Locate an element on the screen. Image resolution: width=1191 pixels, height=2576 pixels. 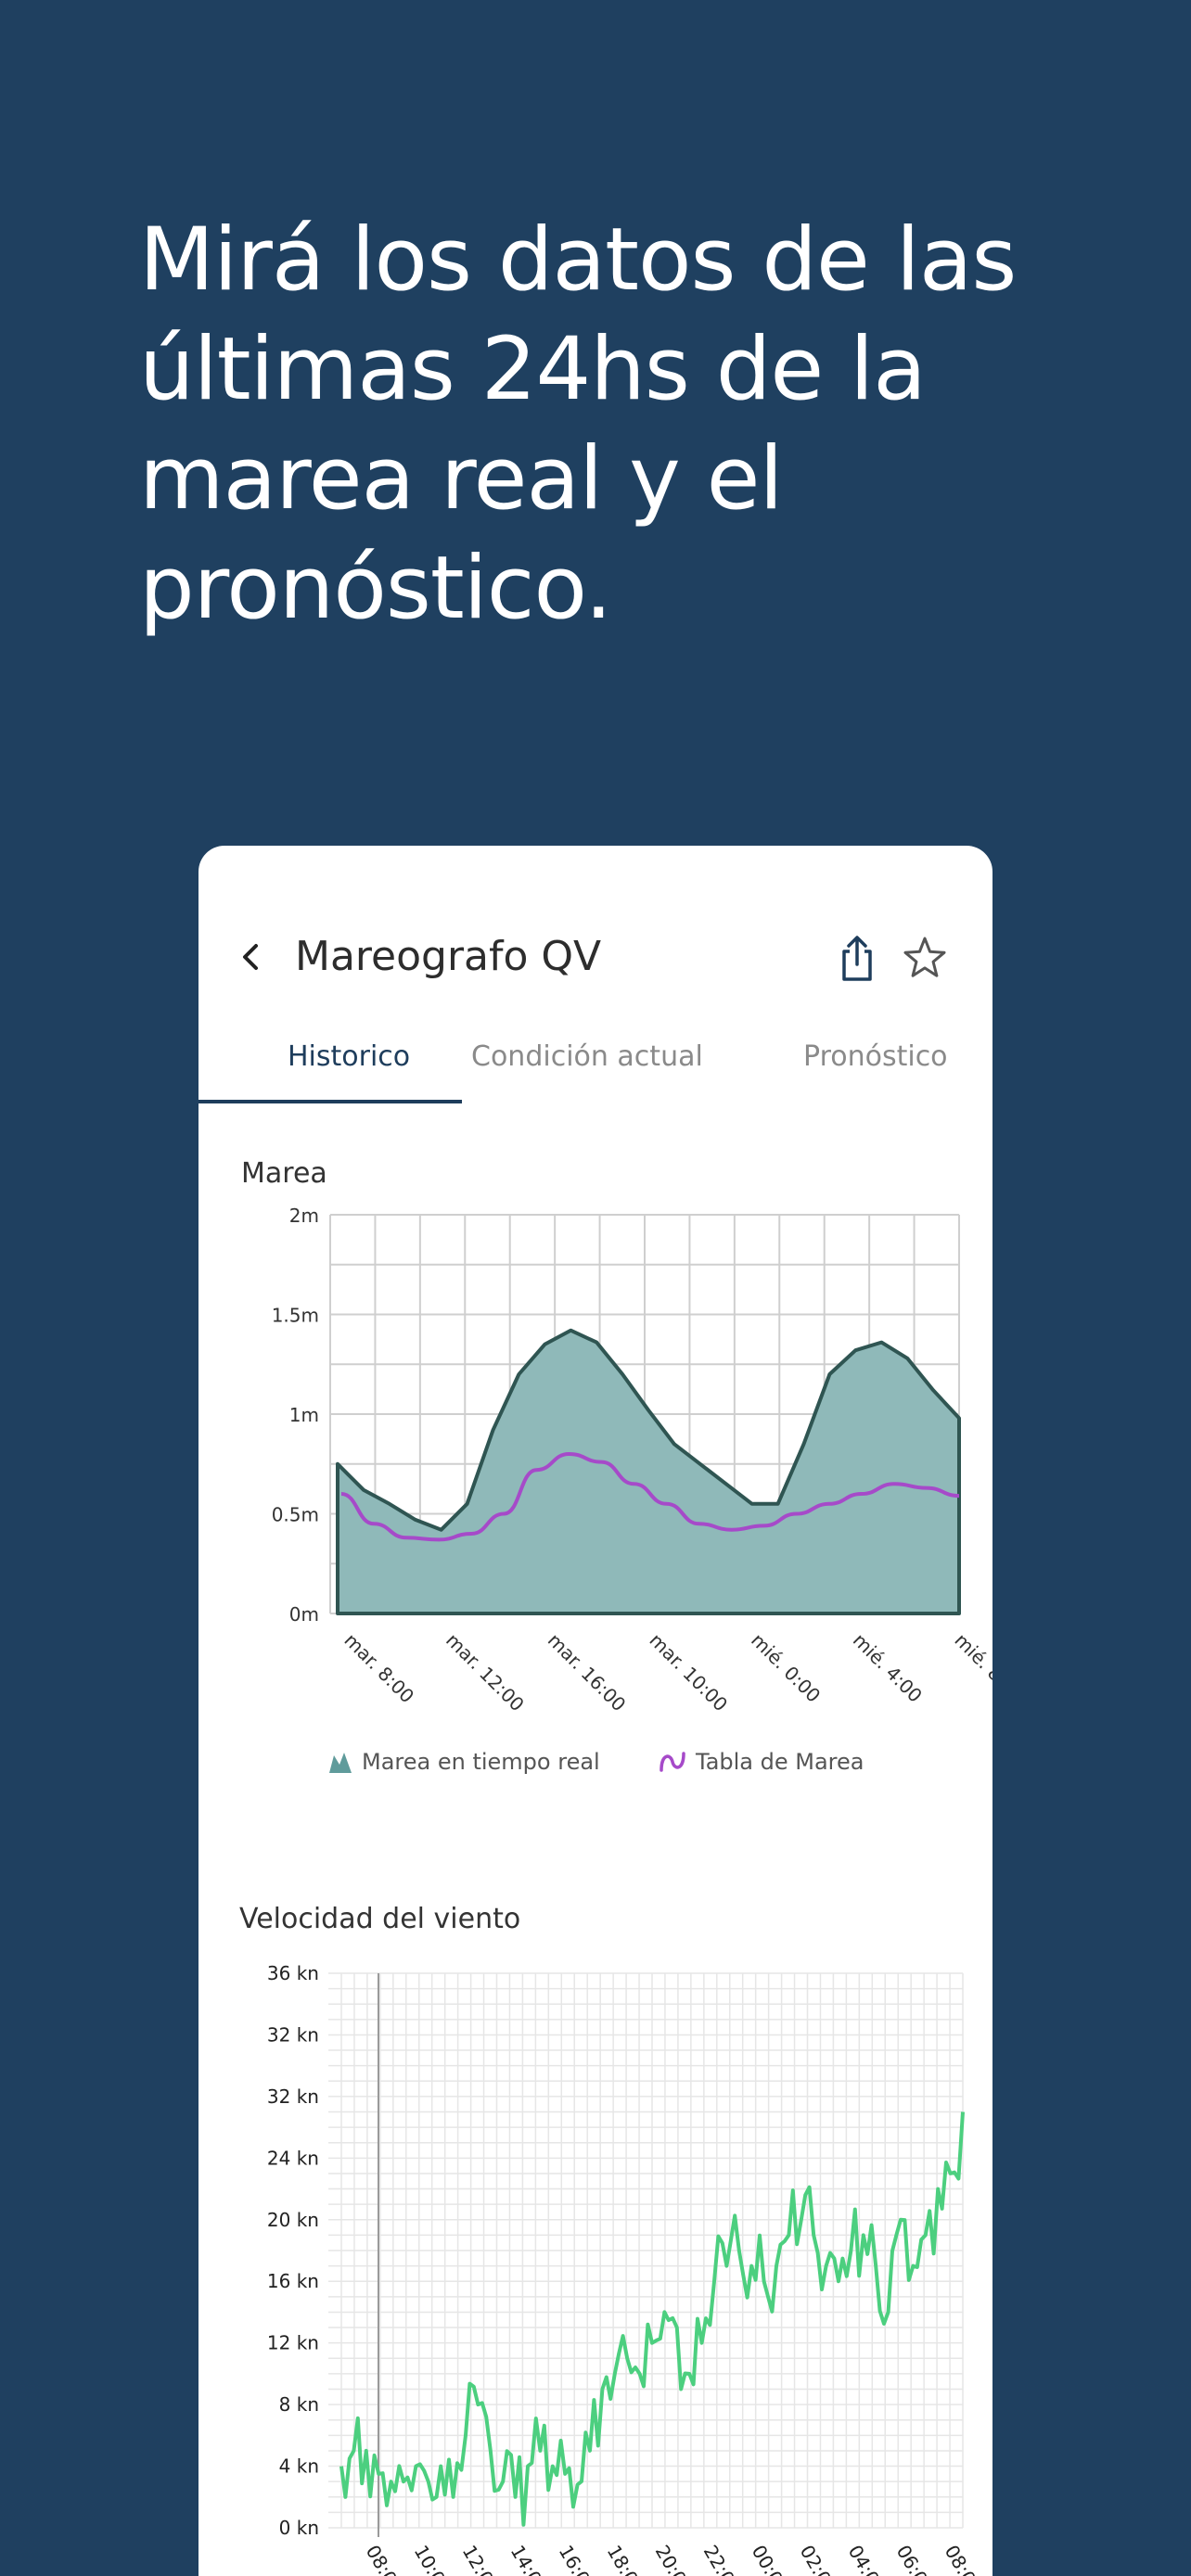
x-tick-label: mar. 12:00 is located at coordinates (486, 1672).